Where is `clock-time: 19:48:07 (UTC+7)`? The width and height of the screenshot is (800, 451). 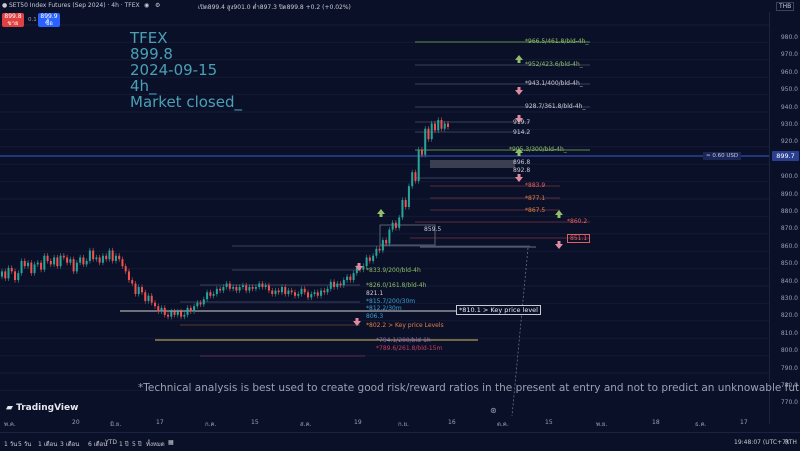
clock-time: 19:48:07 (UTC+7) is located at coordinates (761, 442).